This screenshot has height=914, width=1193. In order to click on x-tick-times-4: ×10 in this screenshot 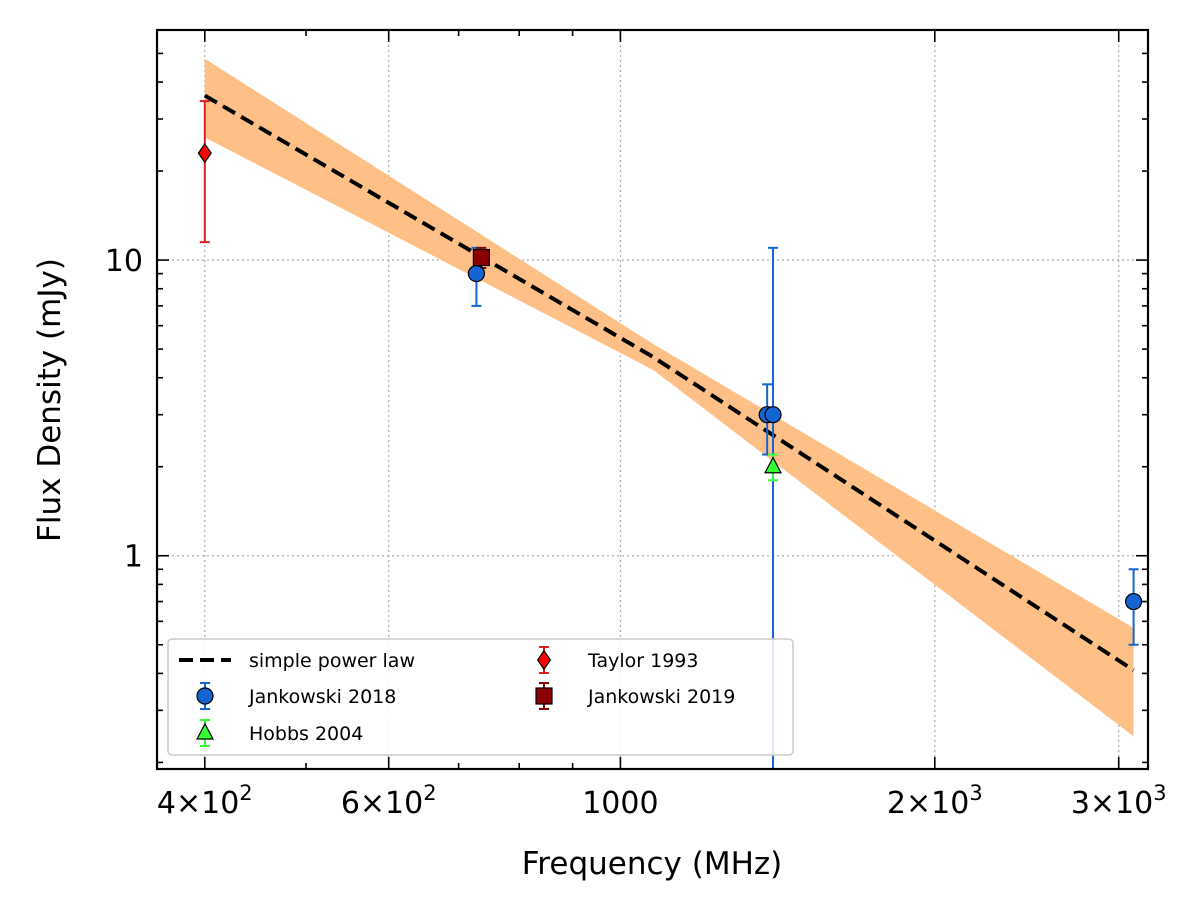, I will do `click(1121, 803)`.